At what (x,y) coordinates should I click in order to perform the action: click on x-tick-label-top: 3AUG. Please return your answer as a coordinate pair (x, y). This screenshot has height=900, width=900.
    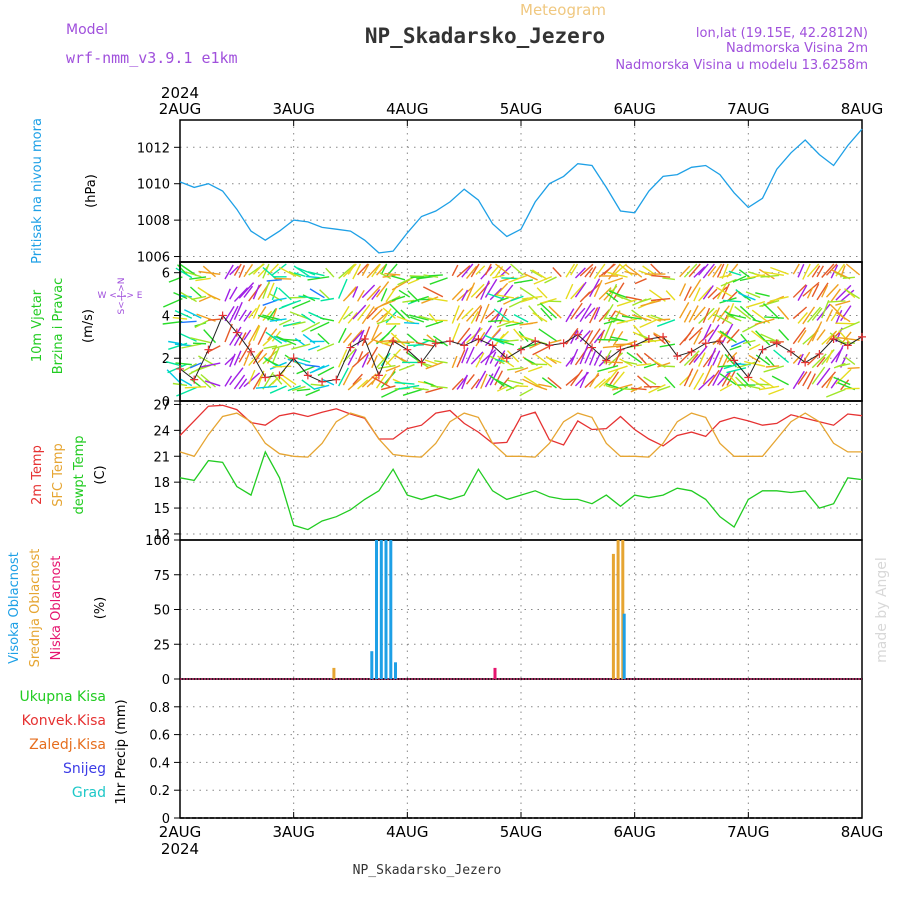
    Looking at the image, I should click on (293, 109).